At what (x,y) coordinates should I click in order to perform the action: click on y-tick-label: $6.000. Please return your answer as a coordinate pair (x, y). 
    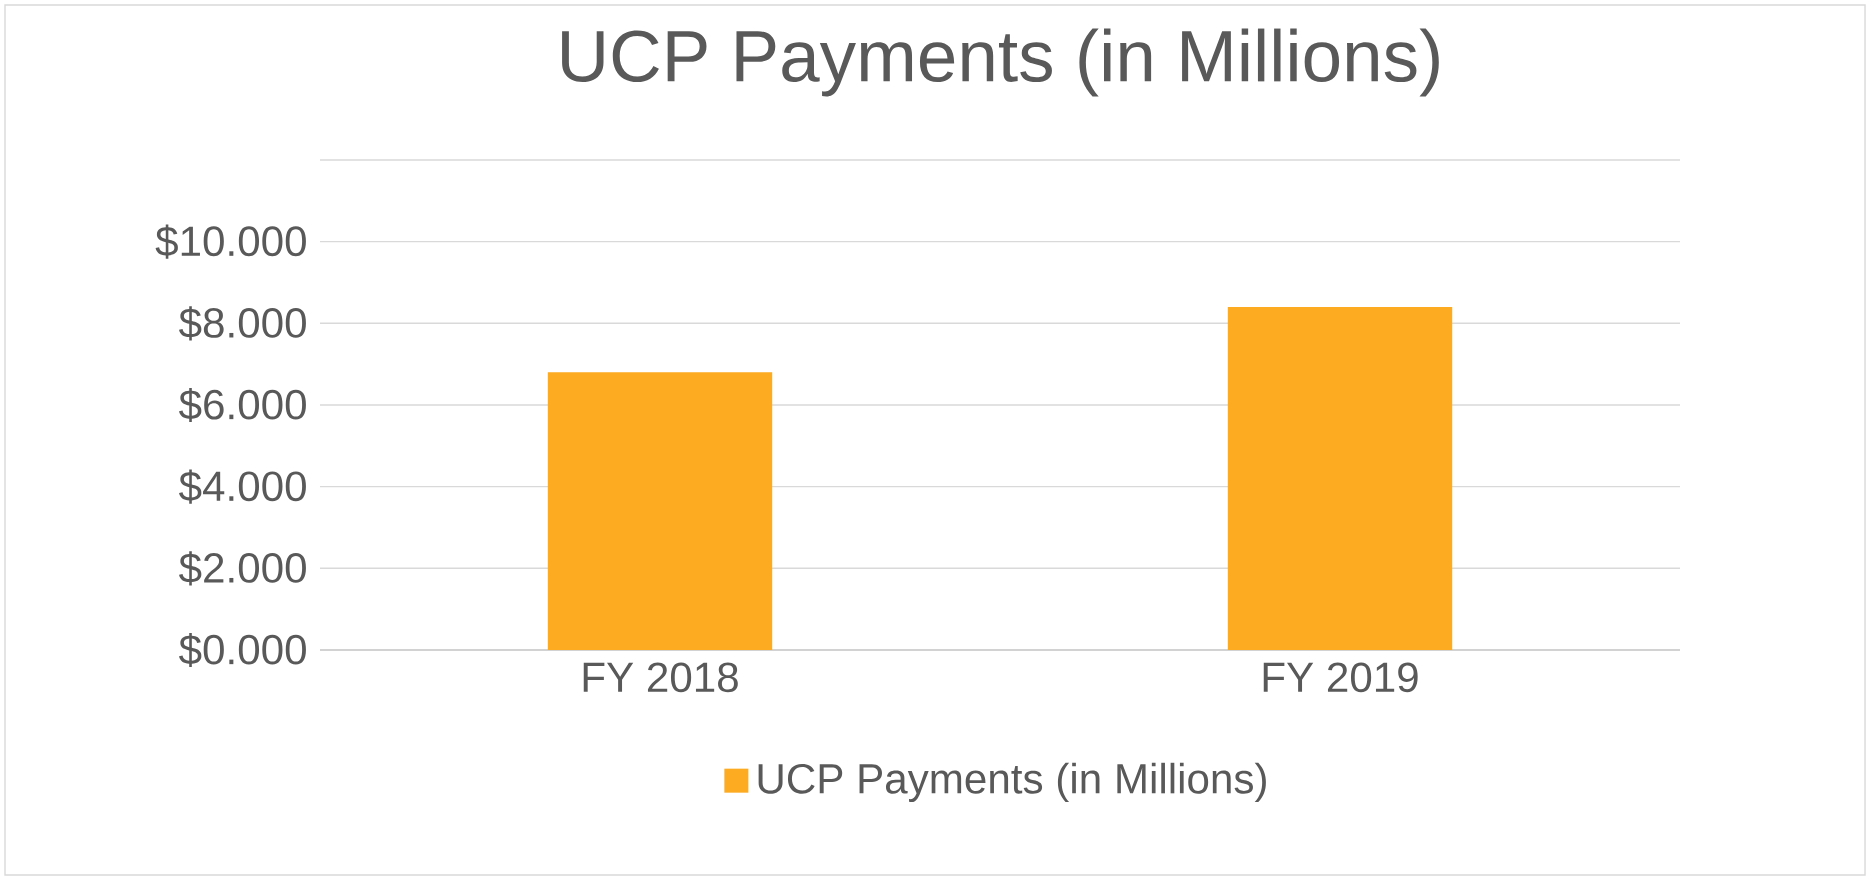
    Looking at the image, I should click on (242, 405).